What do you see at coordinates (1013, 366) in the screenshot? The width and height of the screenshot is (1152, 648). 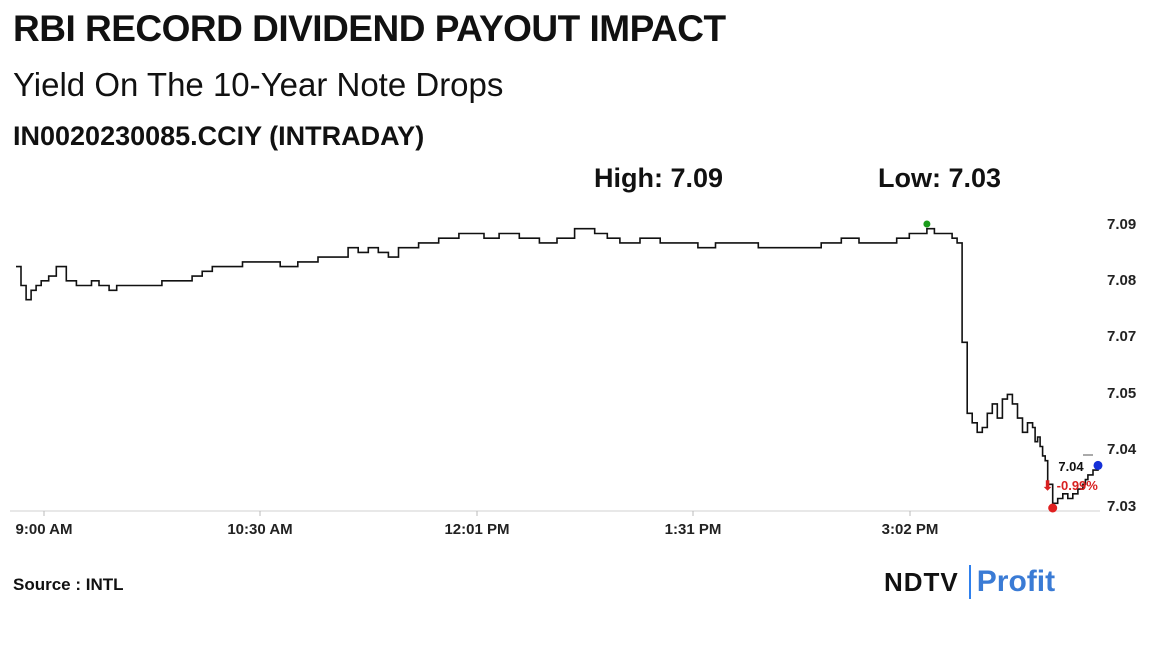 I see `chart-markers` at bounding box center [1013, 366].